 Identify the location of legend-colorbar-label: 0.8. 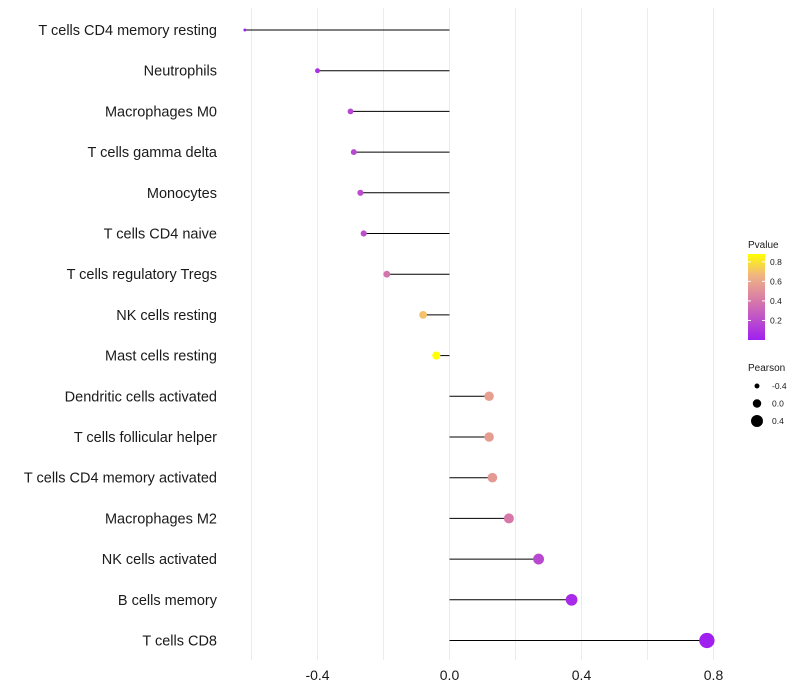
(776, 262).